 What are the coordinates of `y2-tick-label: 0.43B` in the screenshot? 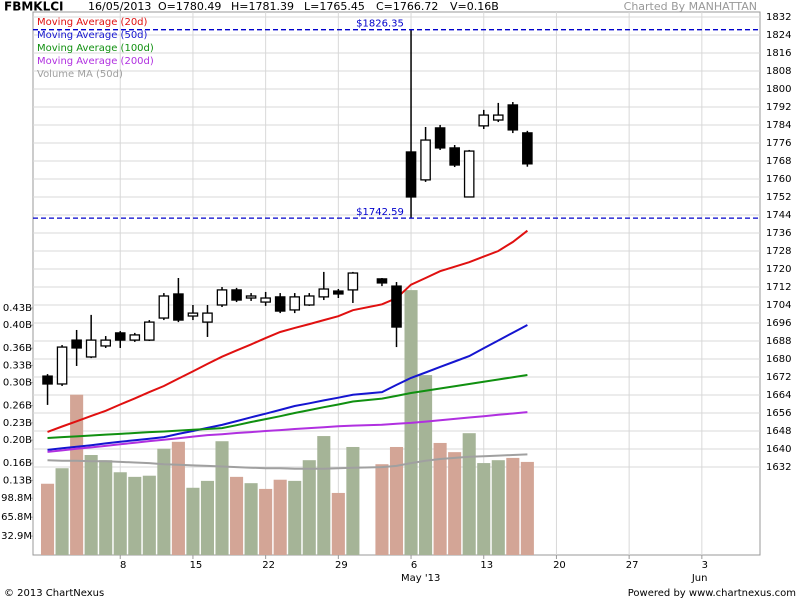 It's located at (17, 308).